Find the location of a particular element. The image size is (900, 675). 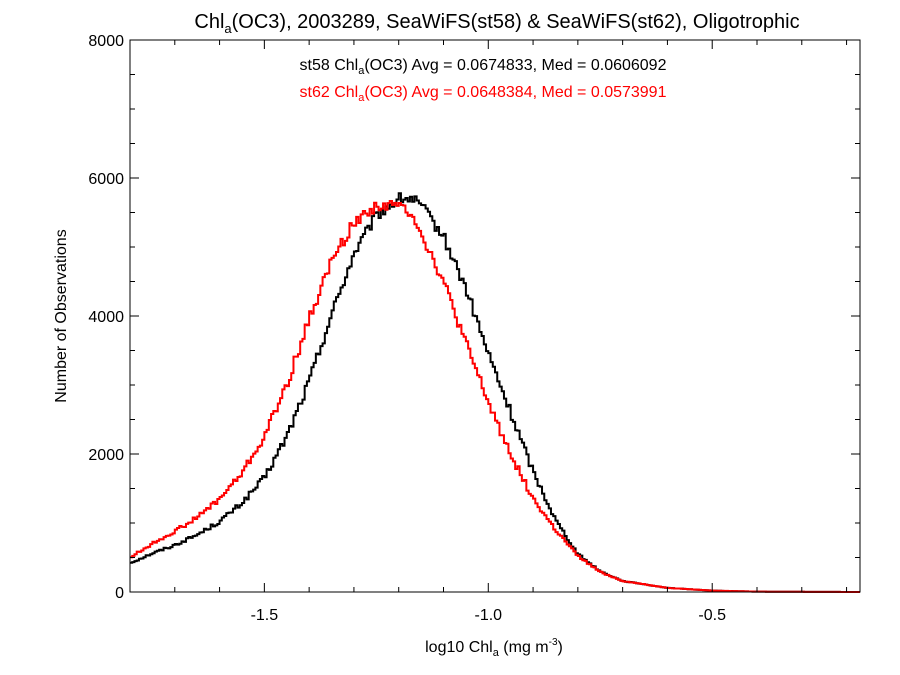

x-axis-label-part-4: ) is located at coordinates (560, 647).